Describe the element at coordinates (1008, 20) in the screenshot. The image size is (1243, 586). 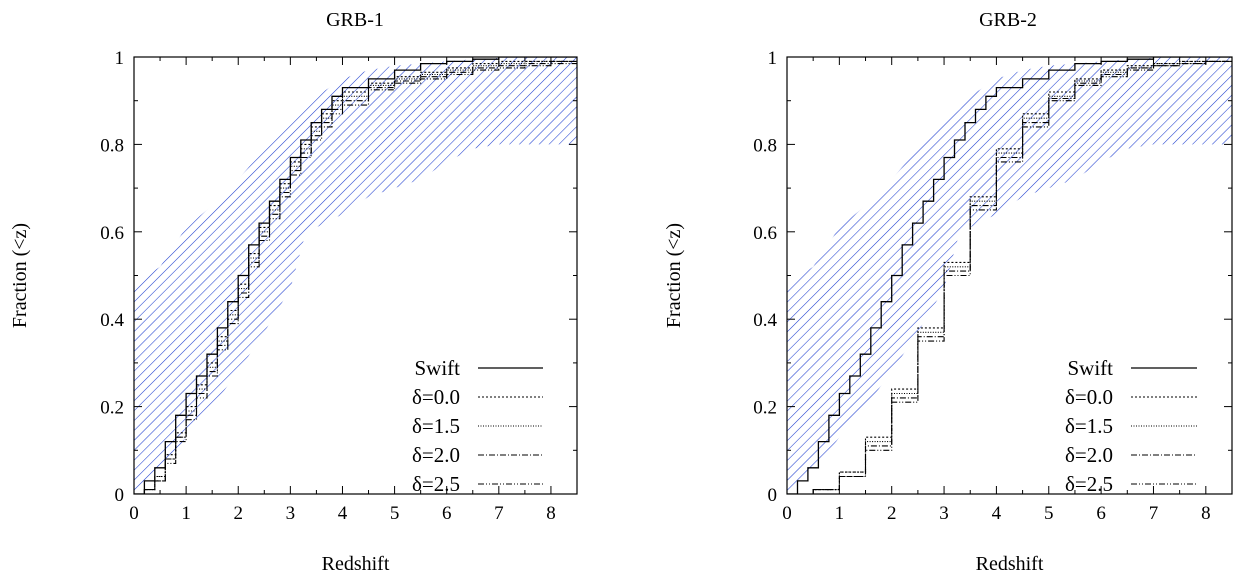
I see `chart-title: GRB-2` at that location.